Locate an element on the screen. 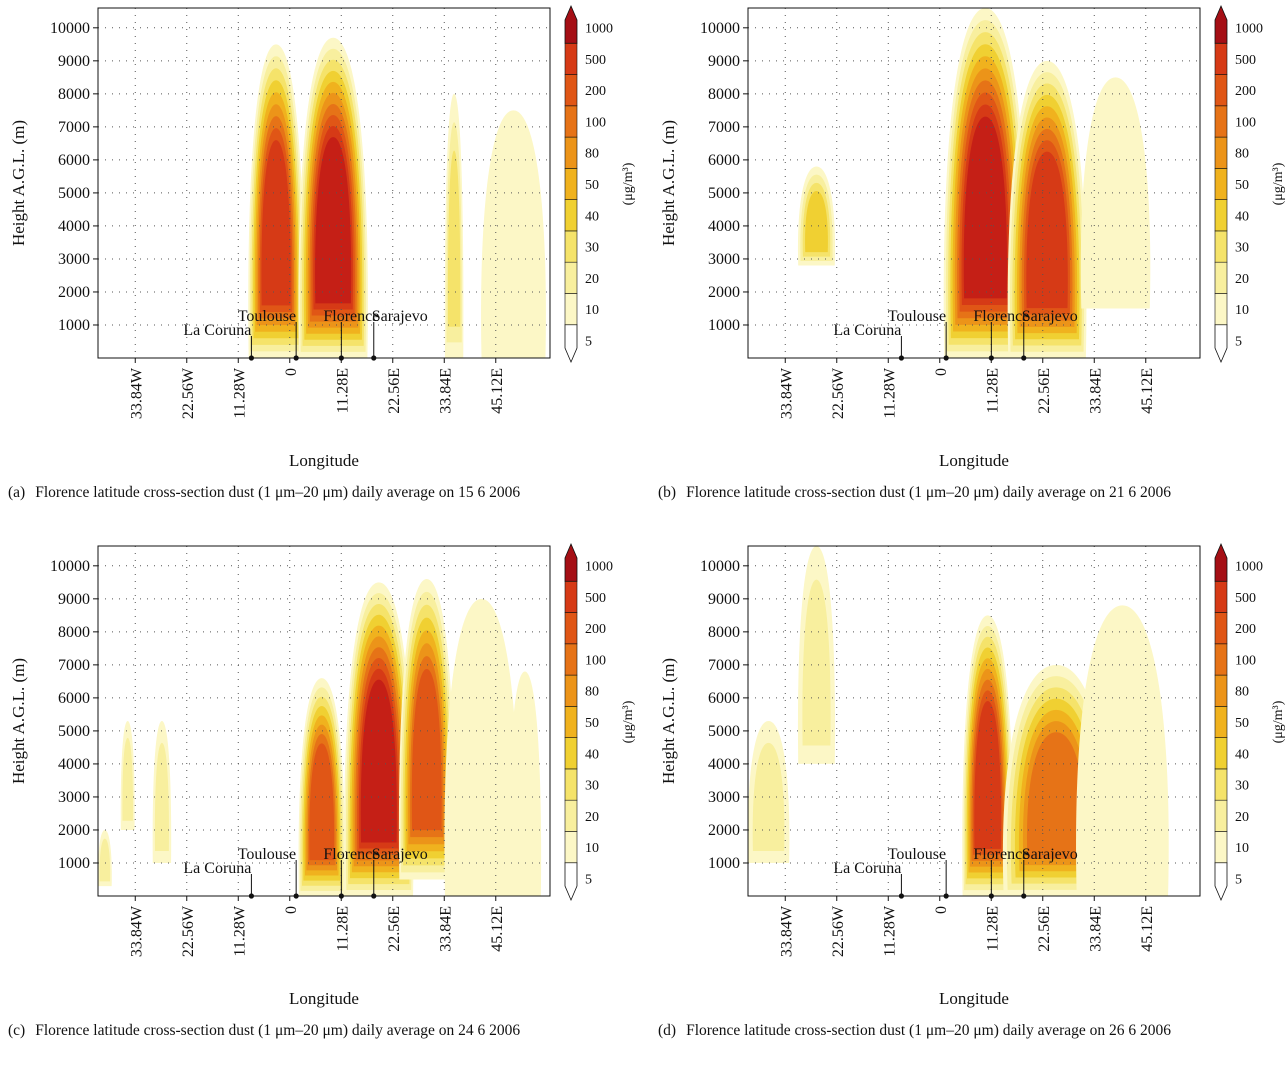  colorbar-label-a-9: 500 is located at coordinates (595, 60).